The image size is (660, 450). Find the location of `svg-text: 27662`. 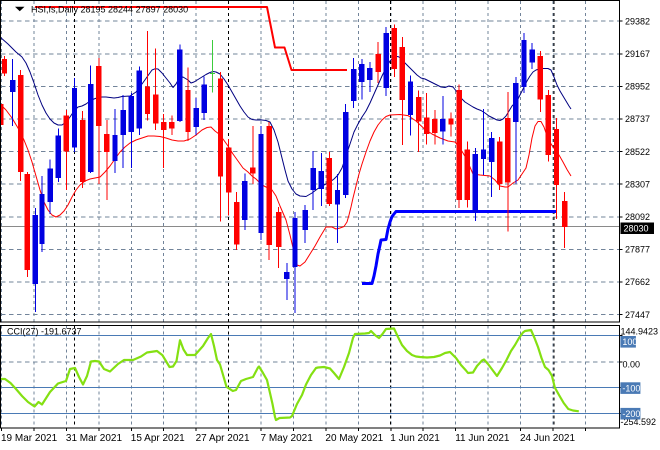

svg-text: 27662 is located at coordinates (637, 282).